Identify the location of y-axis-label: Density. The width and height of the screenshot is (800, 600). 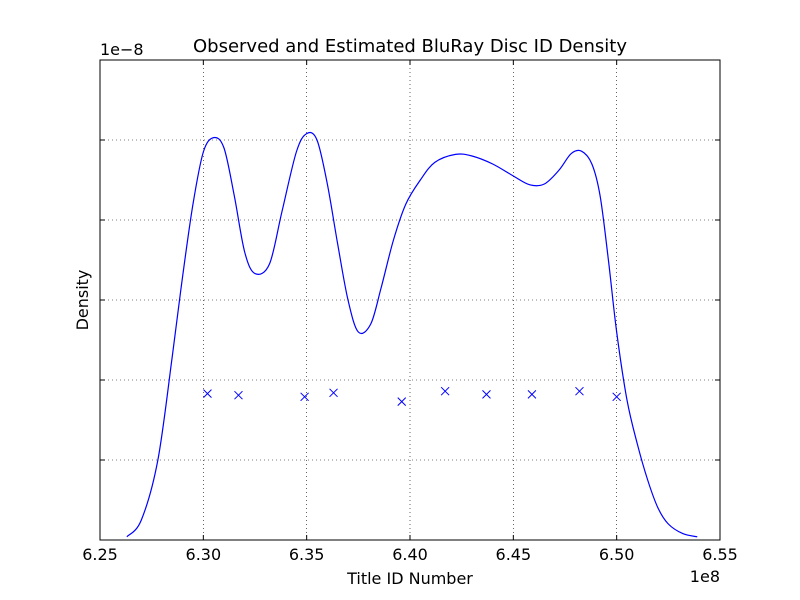
(82, 300).